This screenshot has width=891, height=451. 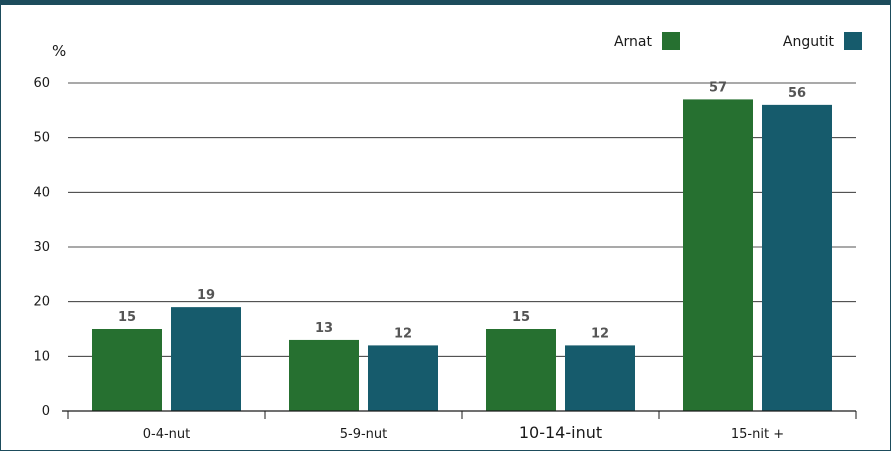 I want to click on y-tick-label: 30, so click(x=41, y=247).